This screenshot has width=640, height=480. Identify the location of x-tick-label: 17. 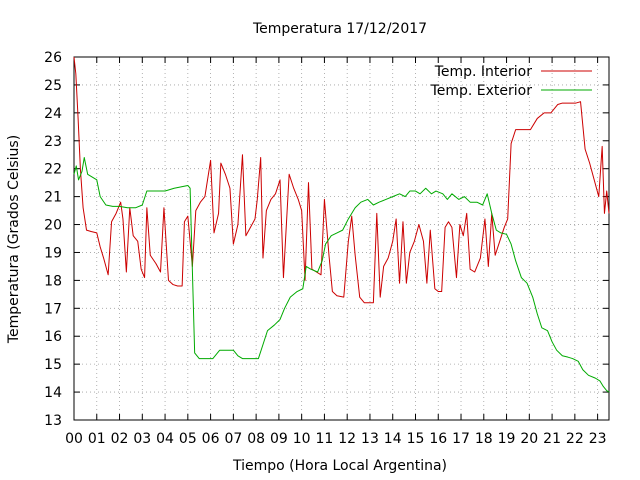
(461, 439).